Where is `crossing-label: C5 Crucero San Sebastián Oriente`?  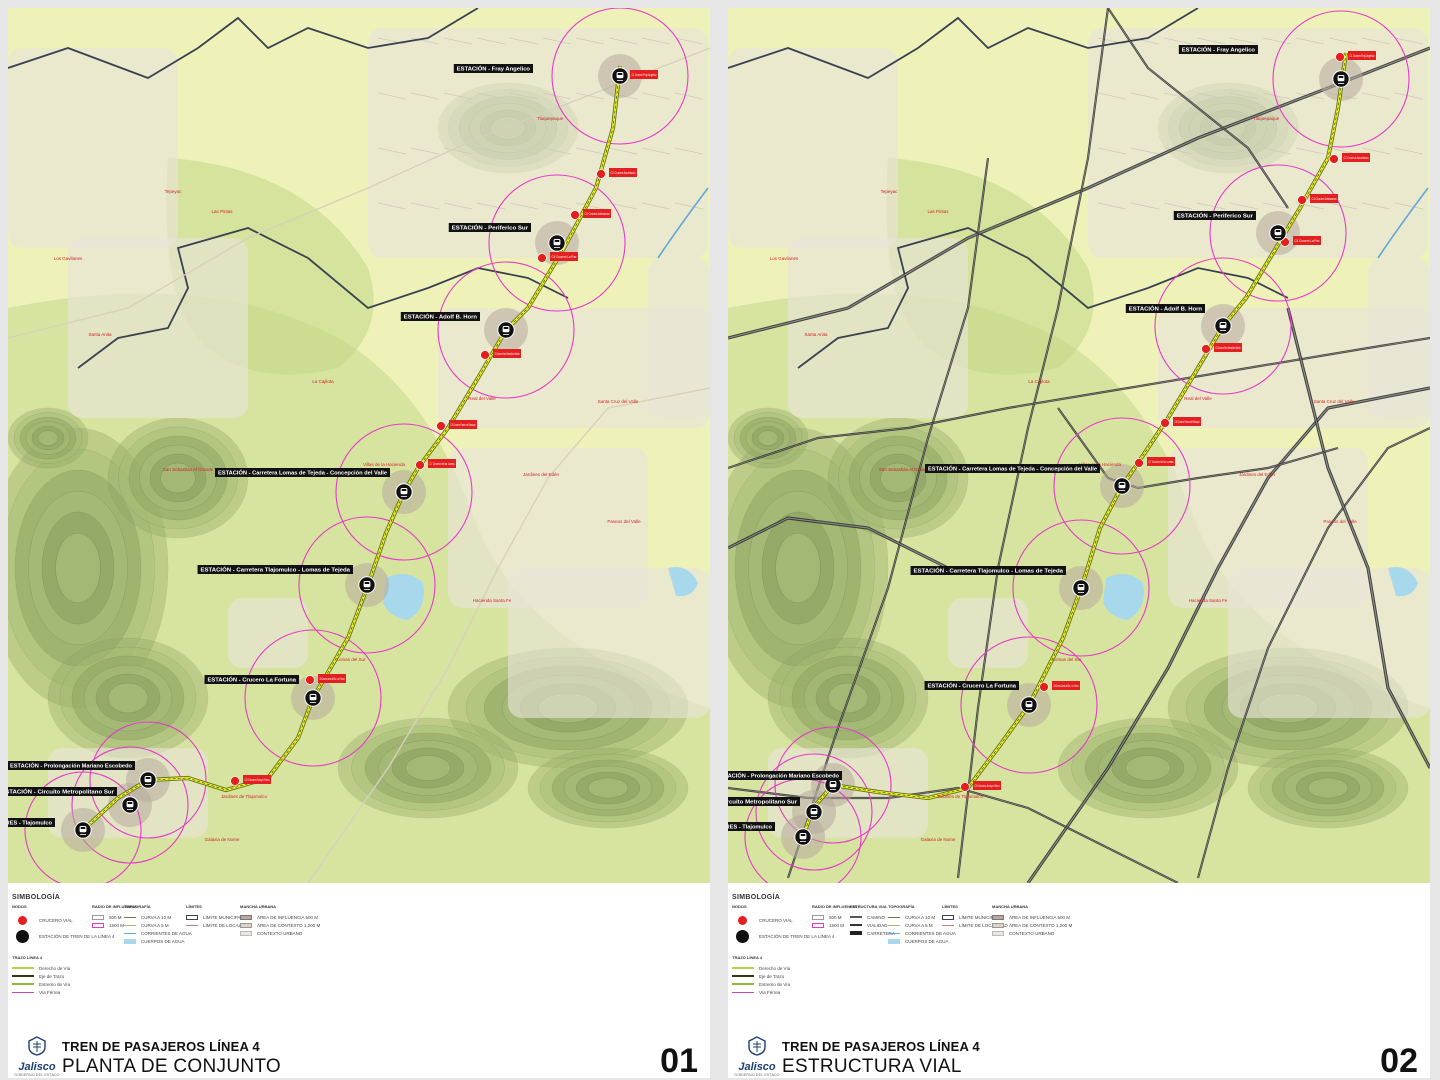
crossing-label: C5 Crucero San Sebastián Oriente is located at coordinates (1228, 348).